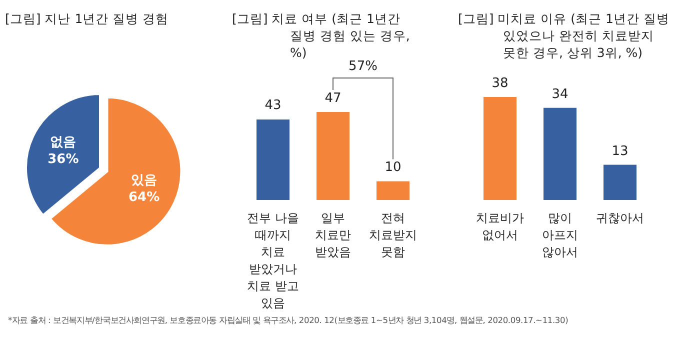 The image size is (689, 339). Describe the element at coordinates (500, 83) in the screenshot. I see `data-label: 38` at that location.